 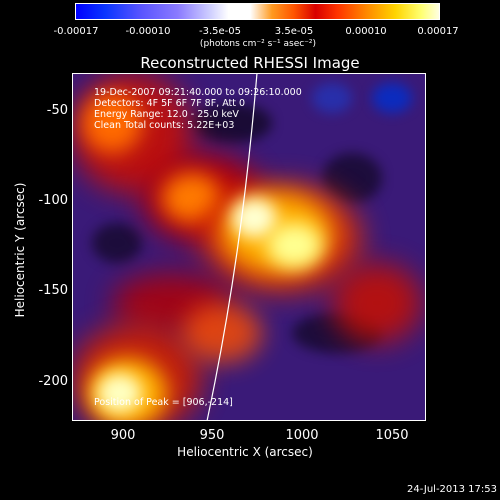 I want to click on colorbar-tick: 3.5e-05, so click(x=294, y=31).